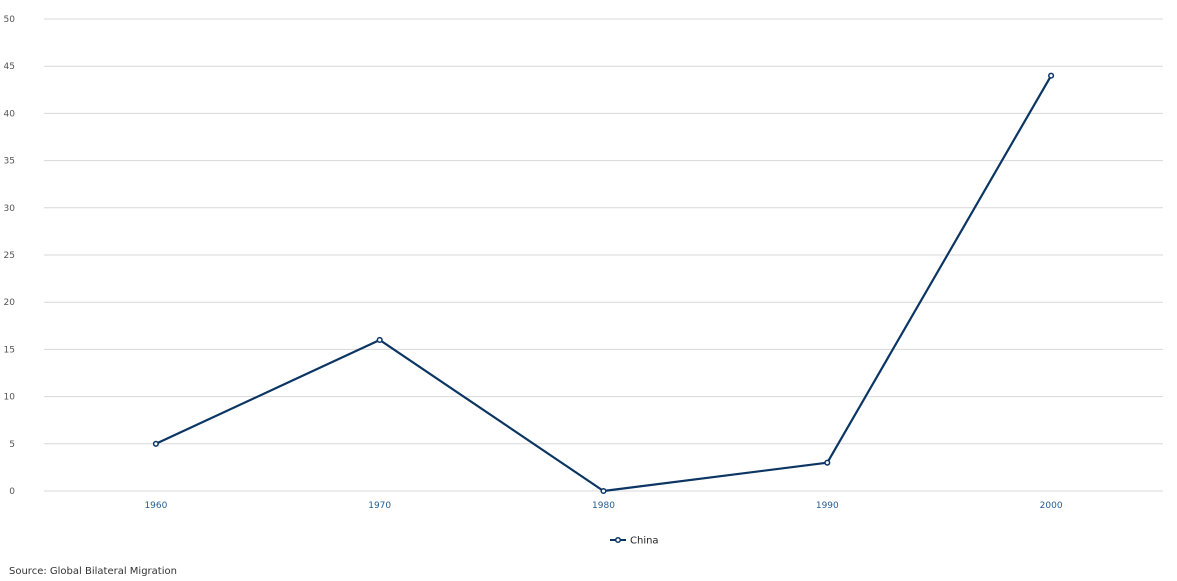 This screenshot has width=1177, height=581. What do you see at coordinates (10, 209) in the screenshot?
I see `y-tick-label-30: 30` at bounding box center [10, 209].